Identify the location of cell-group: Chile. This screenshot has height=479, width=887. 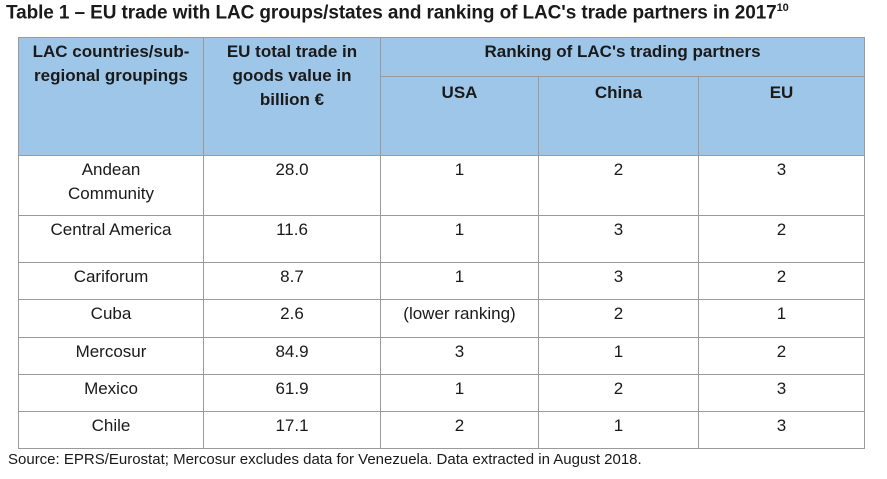
(111, 430).